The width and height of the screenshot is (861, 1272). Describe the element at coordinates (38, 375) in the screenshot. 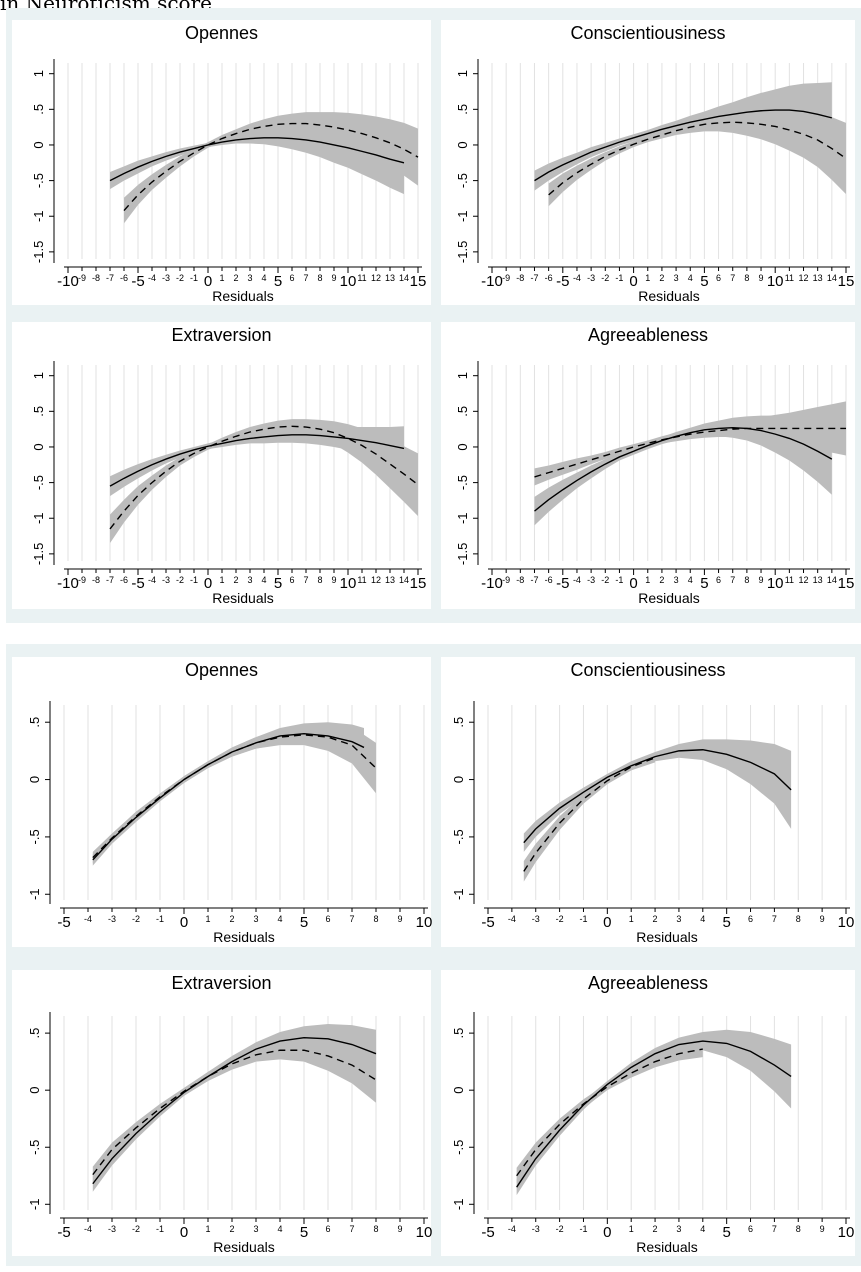

I see `y-tick-label: 1` at that location.